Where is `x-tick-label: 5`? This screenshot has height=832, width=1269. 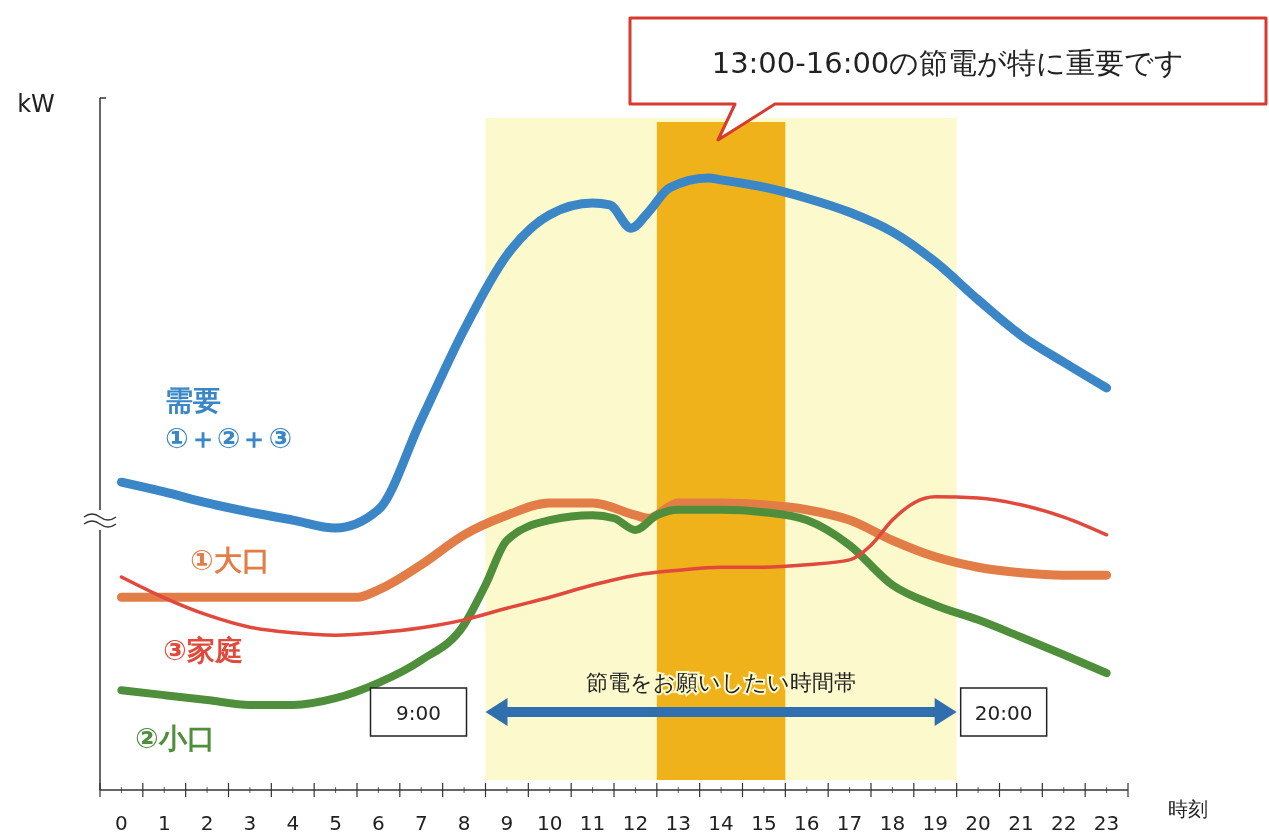
x-tick-label: 5 is located at coordinates (335, 821).